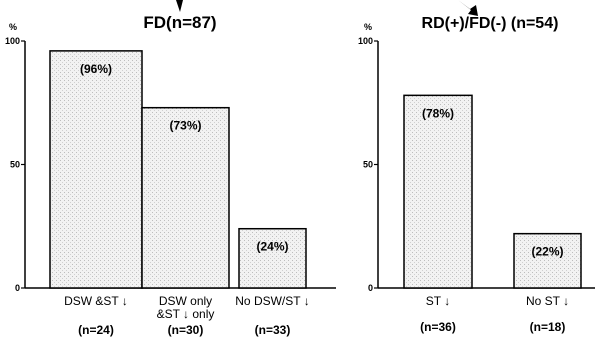  Describe the element at coordinates (370, 288) in the screenshot. I see `chart-right-ytick-label: 0` at that location.